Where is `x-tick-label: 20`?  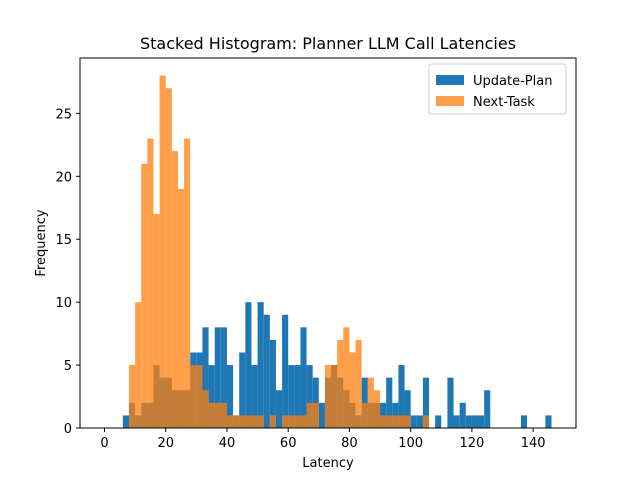 x-tick-label: 20 is located at coordinates (165, 443).